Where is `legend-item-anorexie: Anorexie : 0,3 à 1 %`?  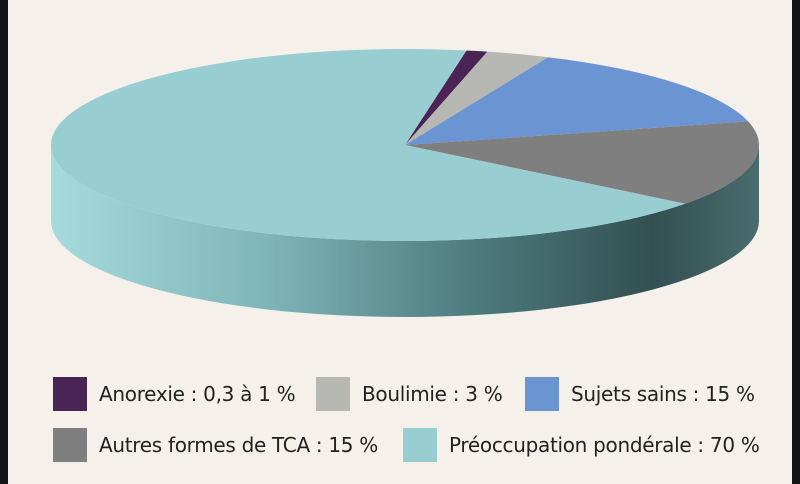
legend-item-anorexie: Anorexie : 0,3 à 1 % is located at coordinates (174, 394).